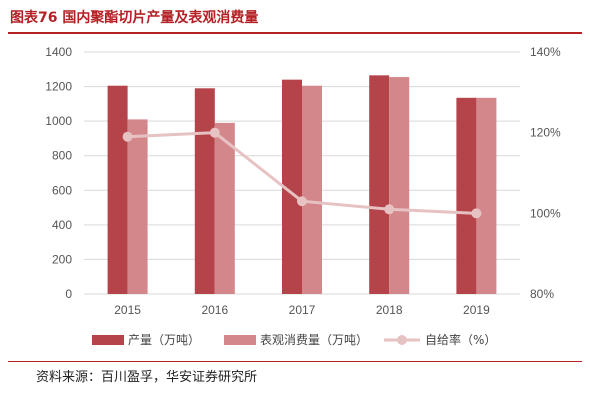 This screenshot has height=403, width=590. I want to click on x-tick-label: 2017, so click(302, 310).